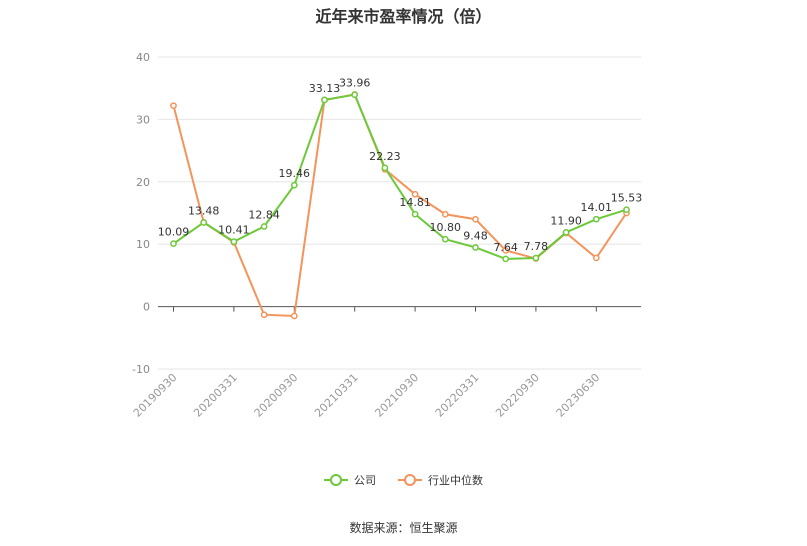 The image size is (807, 546). Describe the element at coordinates (234, 230) in the screenshot. I see `data-label: 10.41` at that location.